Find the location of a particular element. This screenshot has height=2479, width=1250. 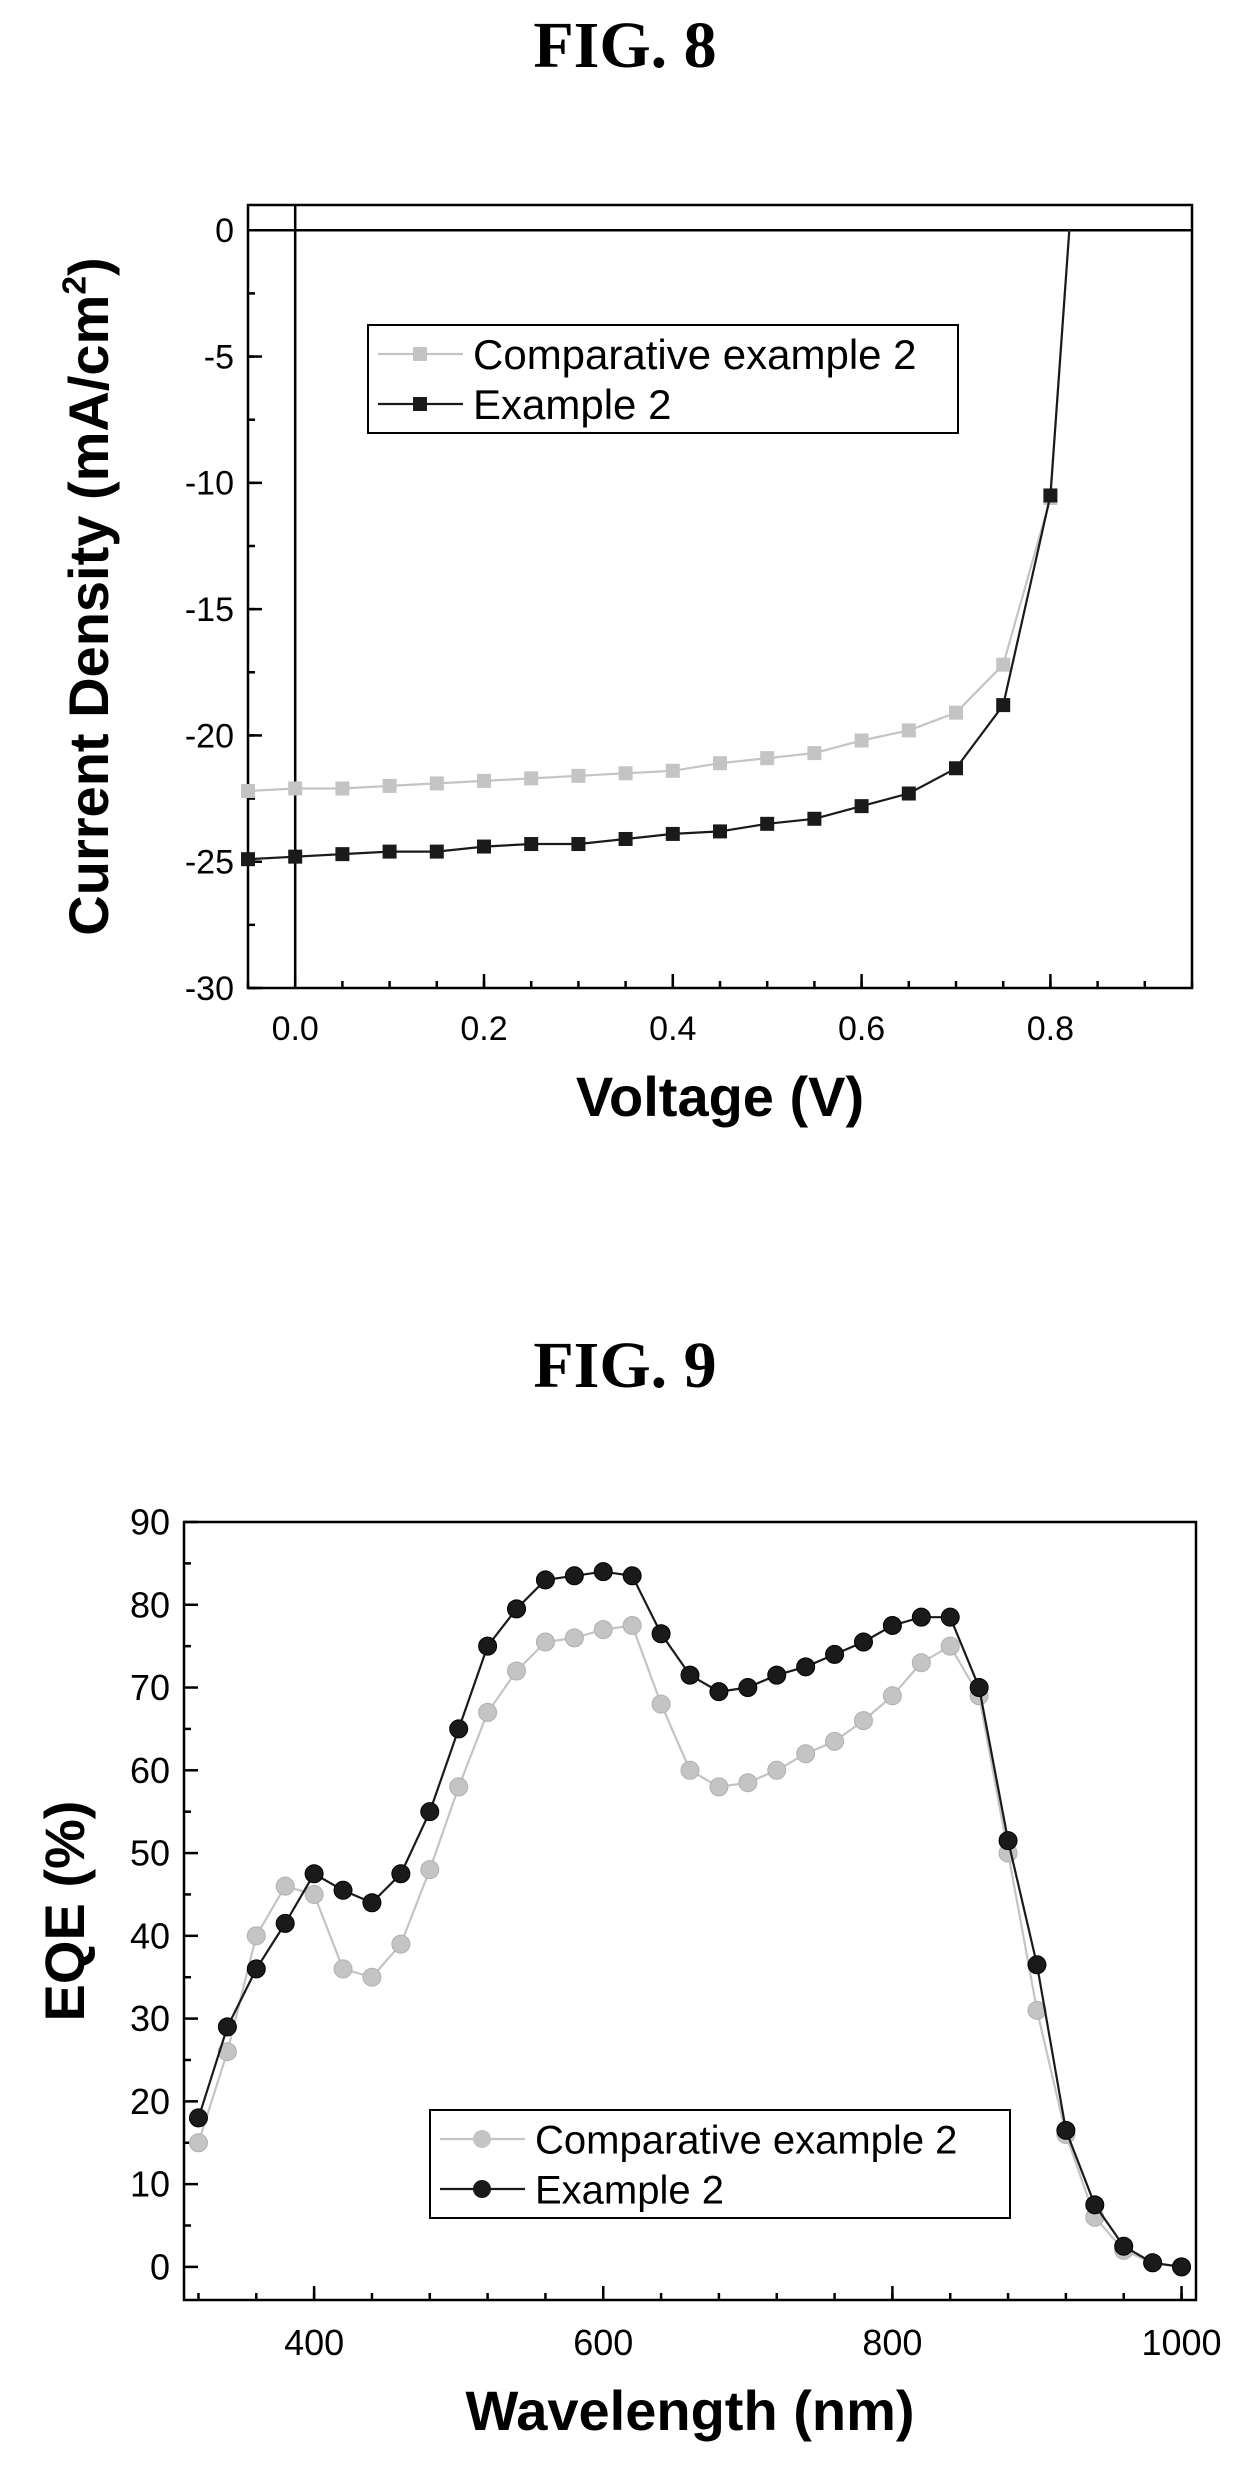

y-tick-label: -10 is located at coordinates (209, 484).